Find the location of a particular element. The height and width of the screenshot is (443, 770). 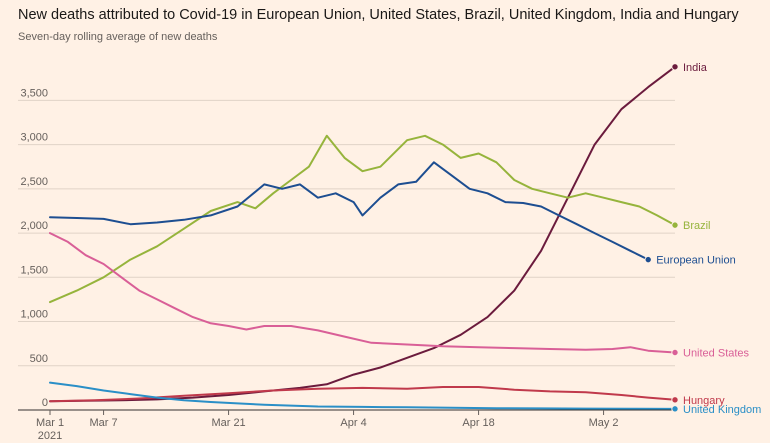

y-tick-label: 2,500 is located at coordinates (34, 182).